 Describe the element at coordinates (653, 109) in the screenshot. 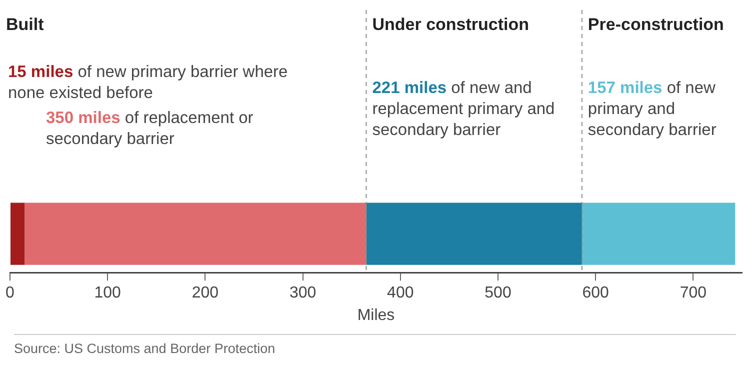

I see `annotation: 157 miles of new primary and secondary barrier` at that location.